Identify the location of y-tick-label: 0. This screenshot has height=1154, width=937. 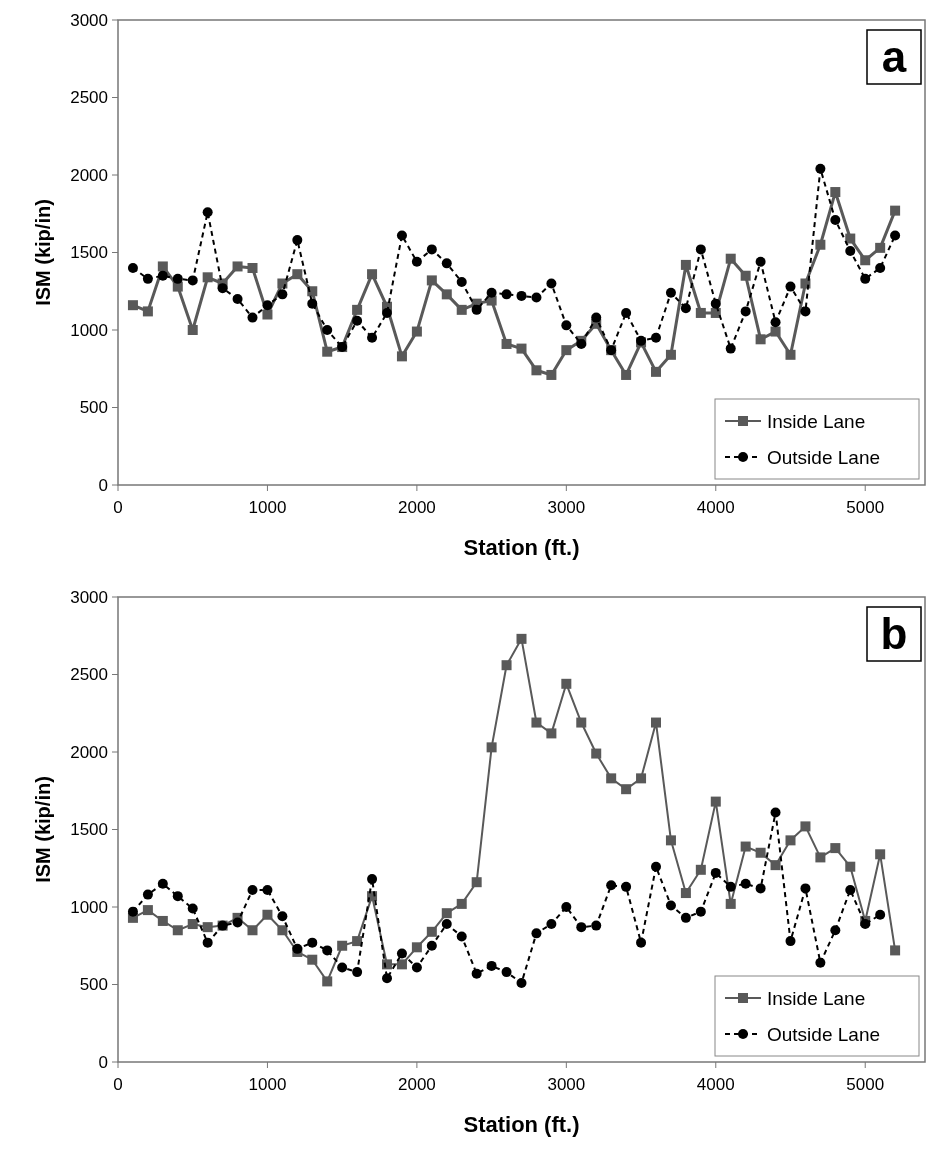
(103, 485).